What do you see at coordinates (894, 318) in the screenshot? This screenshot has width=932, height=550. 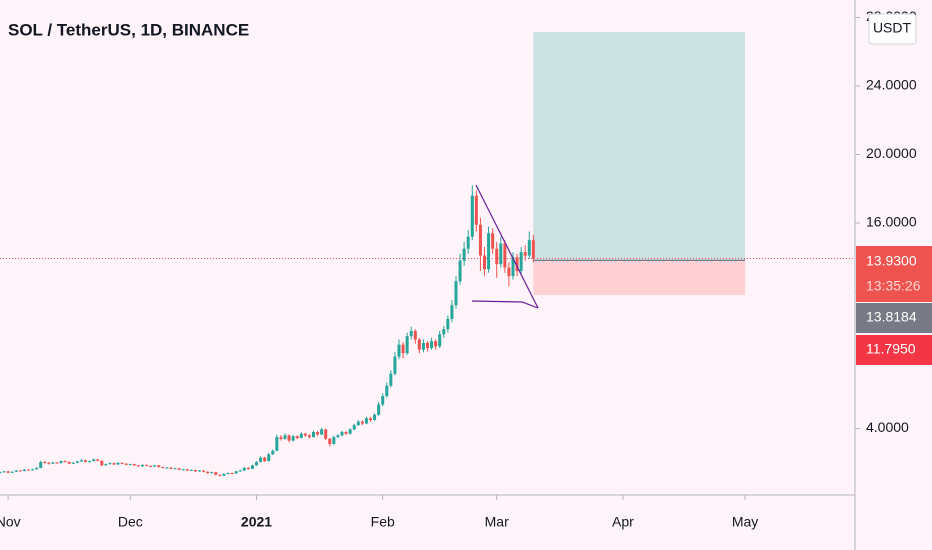 I see `entry-price-box` at bounding box center [894, 318].